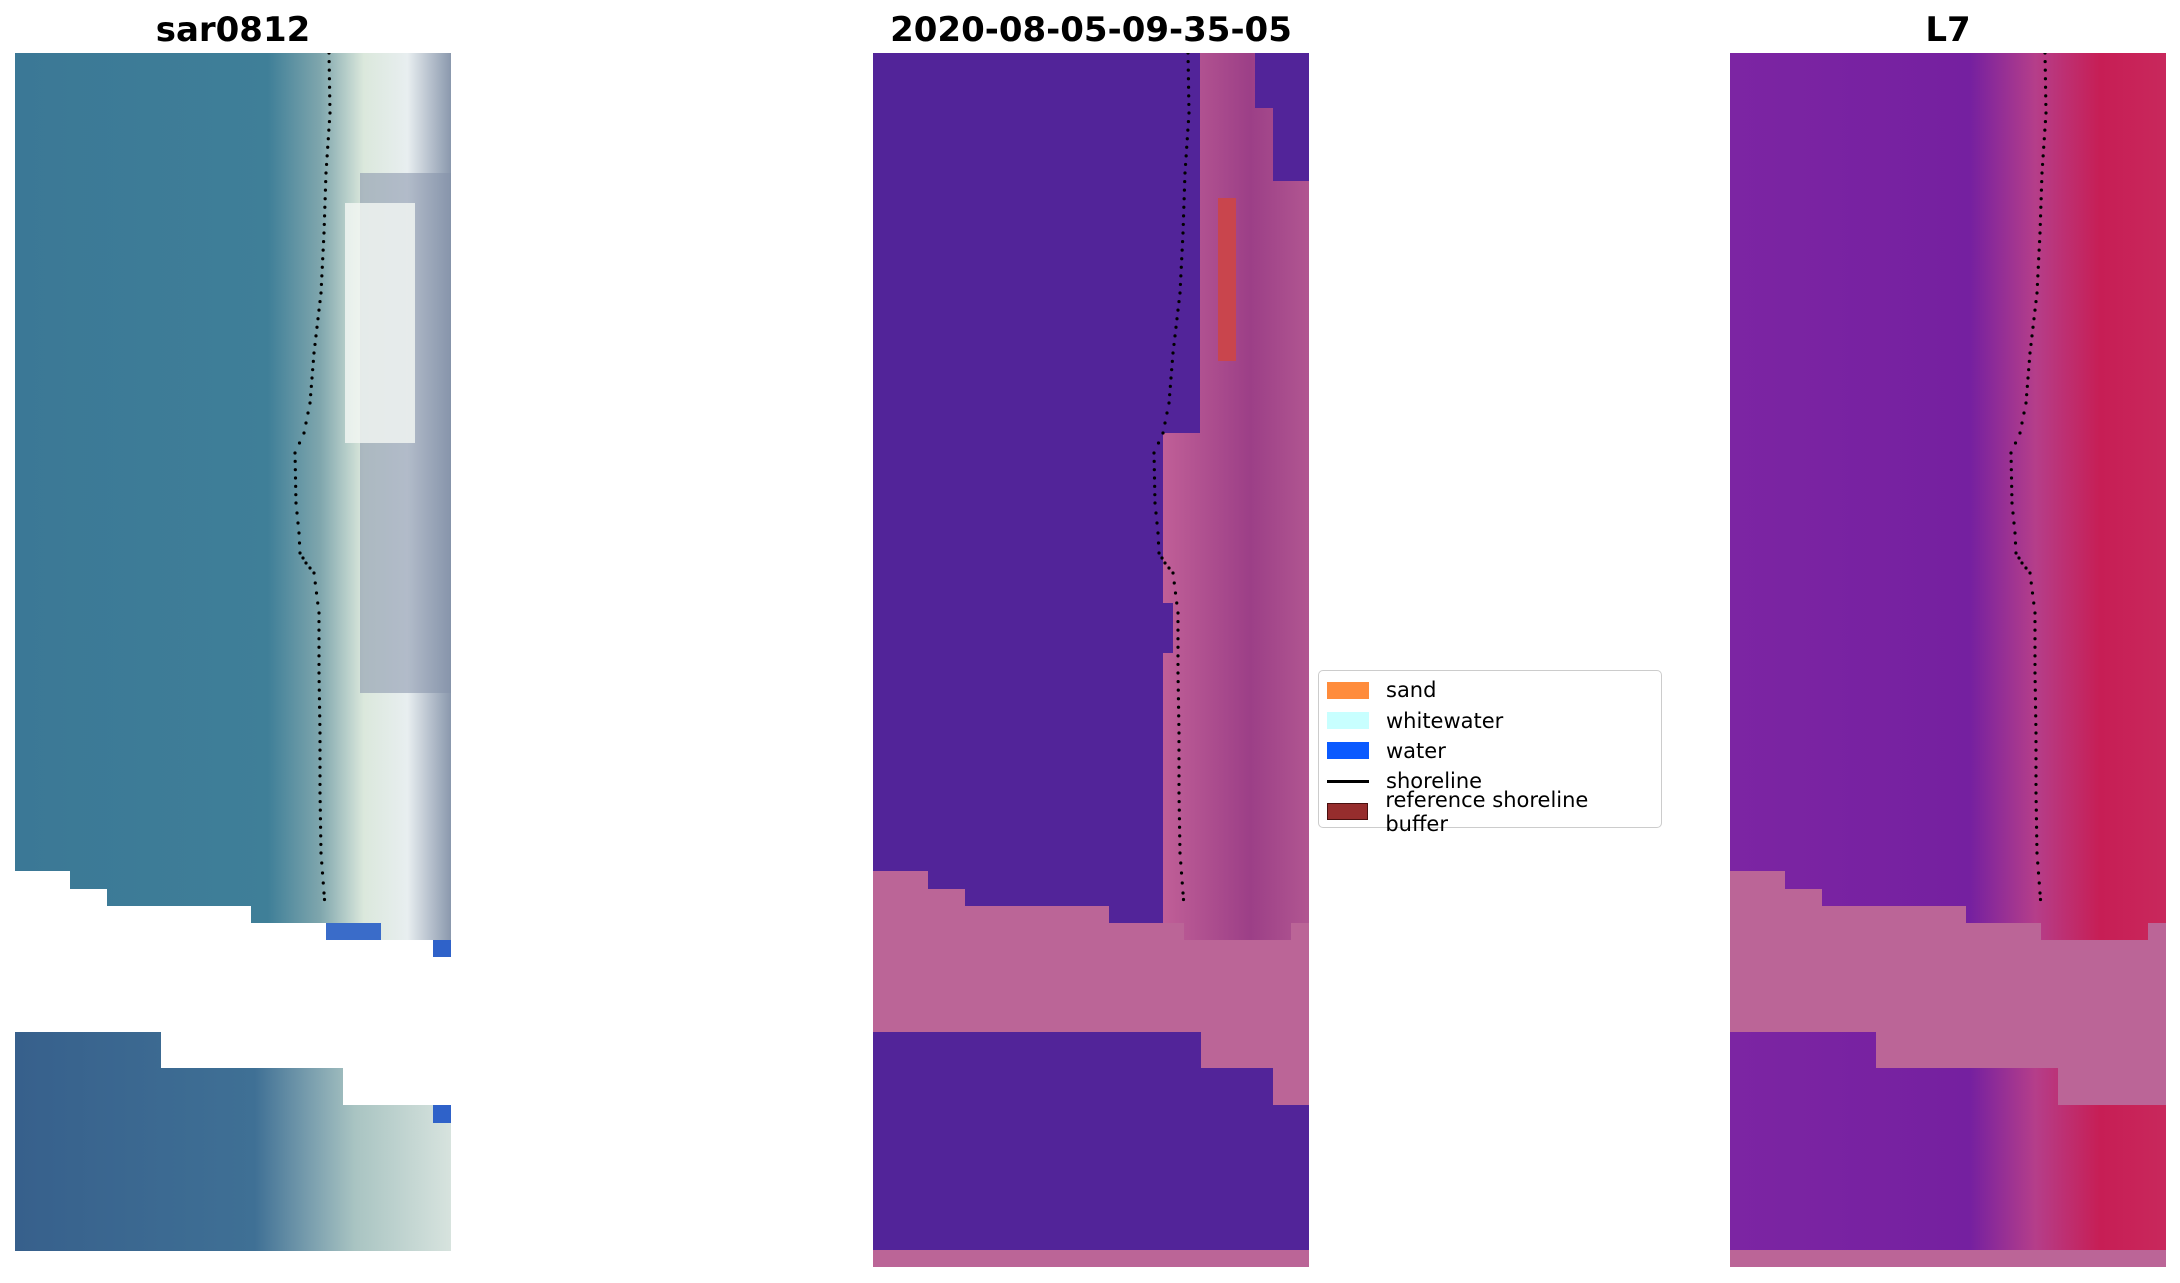  What do you see at coordinates (233, 30) in the screenshot?
I see `panel-title-rgb: sar0812` at bounding box center [233, 30].